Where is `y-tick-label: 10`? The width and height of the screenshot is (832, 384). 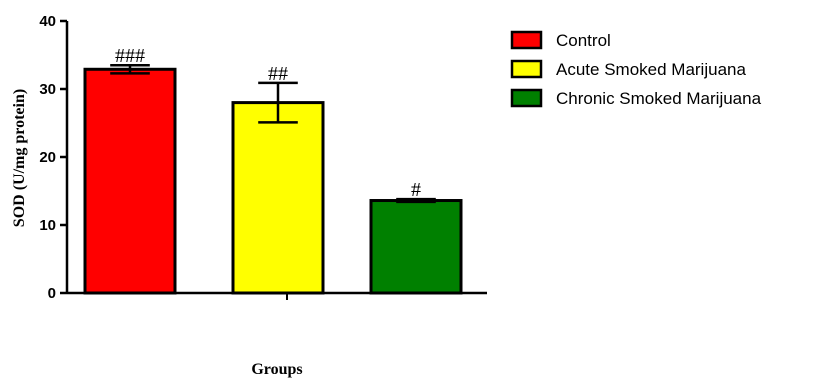 y-tick-label: 10 is located at coordinates (47, 225).